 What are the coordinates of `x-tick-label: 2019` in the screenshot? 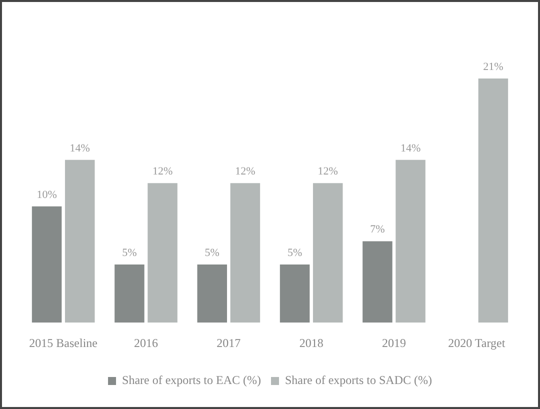 It's located at (394, 343).